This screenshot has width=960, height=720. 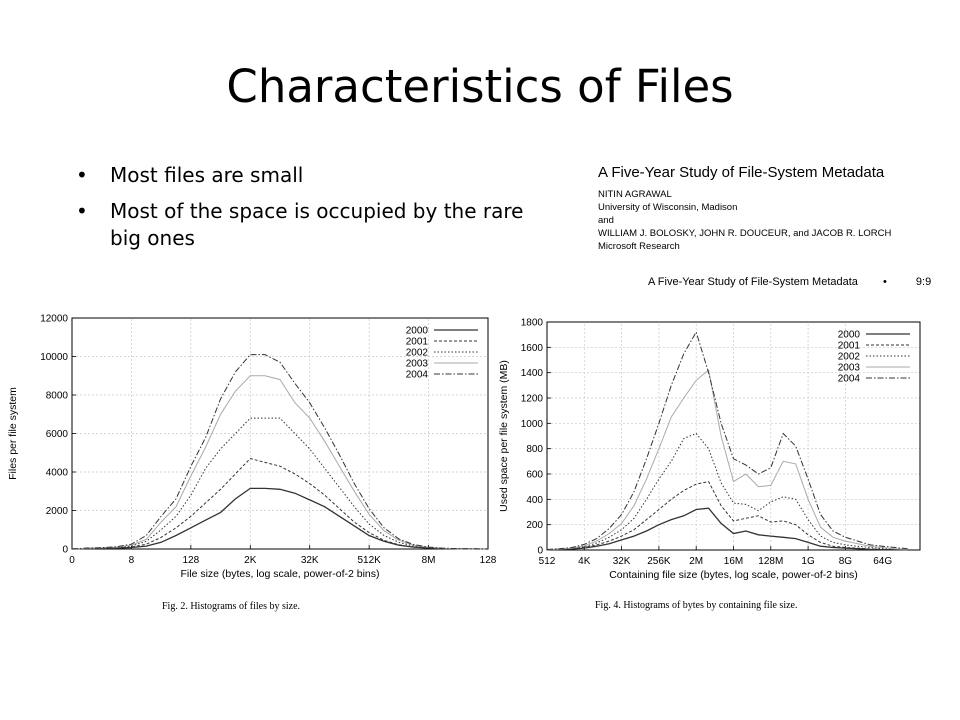 I want to click on x-tick-label: 16M, so click(x=733, y=561).